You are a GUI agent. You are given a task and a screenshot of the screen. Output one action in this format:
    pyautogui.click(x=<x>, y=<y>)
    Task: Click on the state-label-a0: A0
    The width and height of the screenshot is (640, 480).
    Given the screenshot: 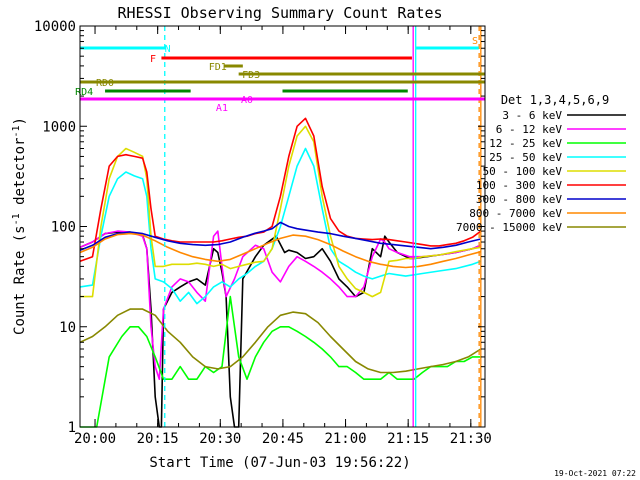 What is the action you would take?
    pyautogui.click(x=247, y=100)
    